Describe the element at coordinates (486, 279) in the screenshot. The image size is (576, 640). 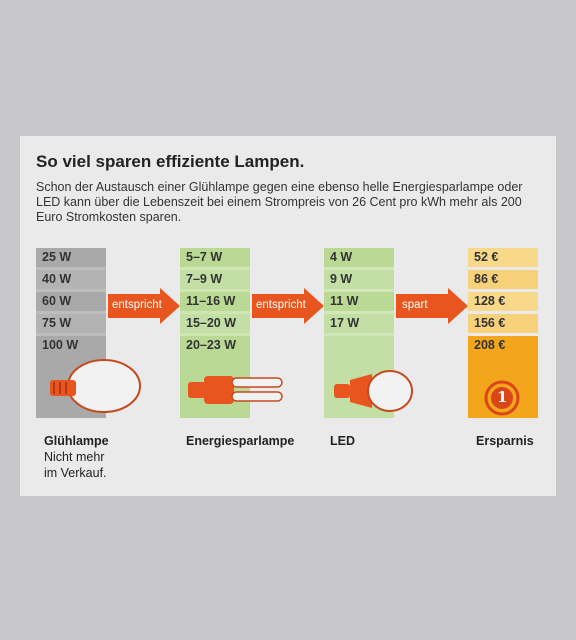
I see `ersparnis-row: 86 €` at that location.